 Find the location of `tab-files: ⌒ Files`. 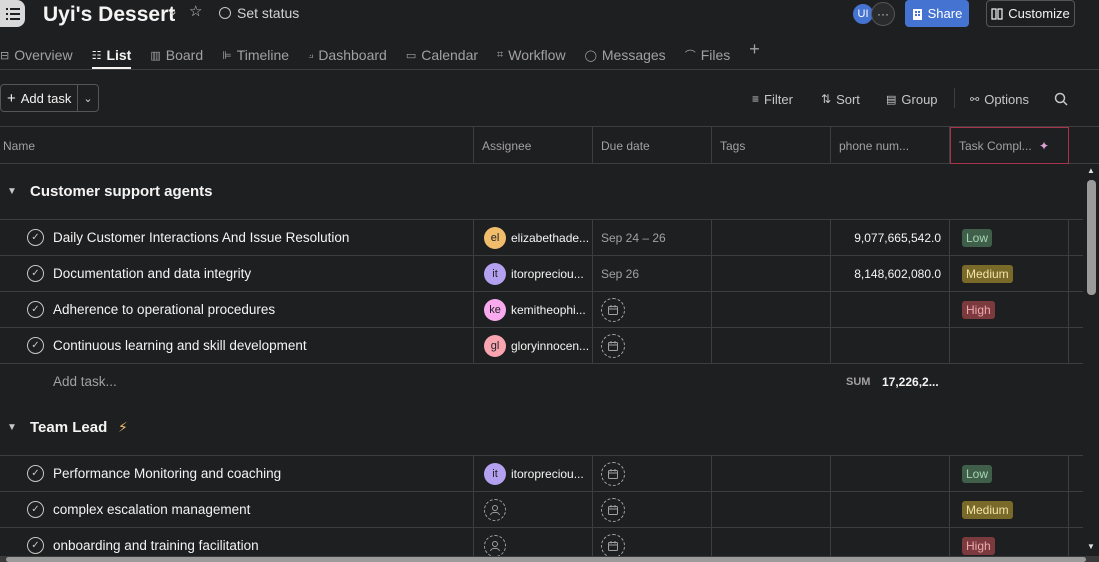

tab-files: ⌒ Files is located at coordinates (708, 53).